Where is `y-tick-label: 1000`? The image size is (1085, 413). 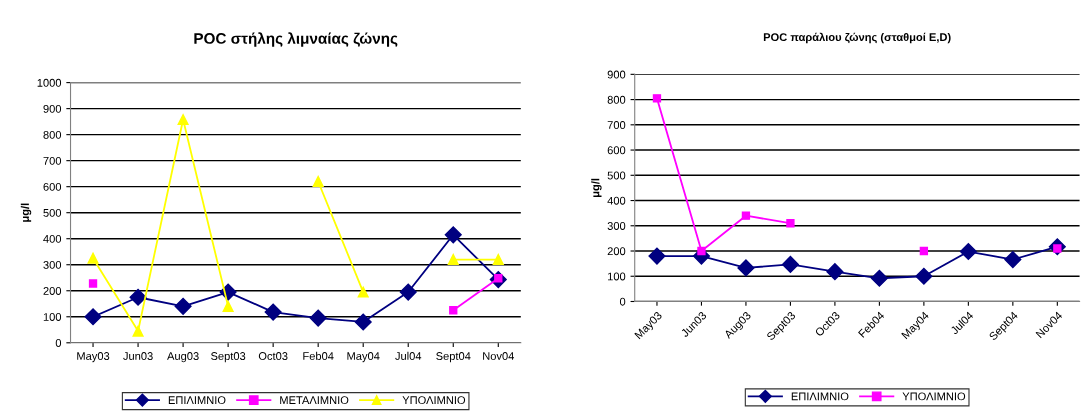 y-tick-label: 1000 is located at coordinates (49, 82).